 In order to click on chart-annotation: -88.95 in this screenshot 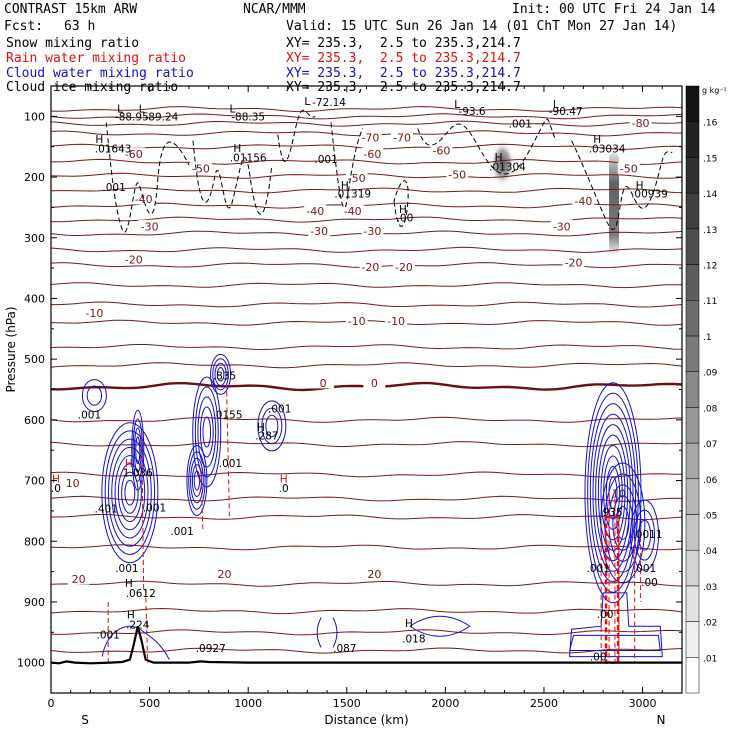, I will do `click(132, 117)`.